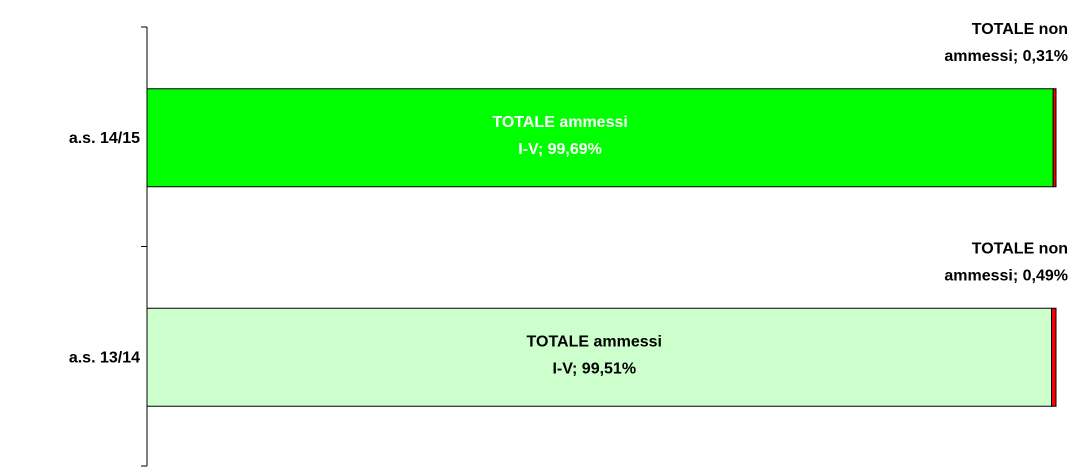 The height and width of the screenshot is (469, 1074). I want to click on data-label: I-V; 99,69%, so click(560, 149).